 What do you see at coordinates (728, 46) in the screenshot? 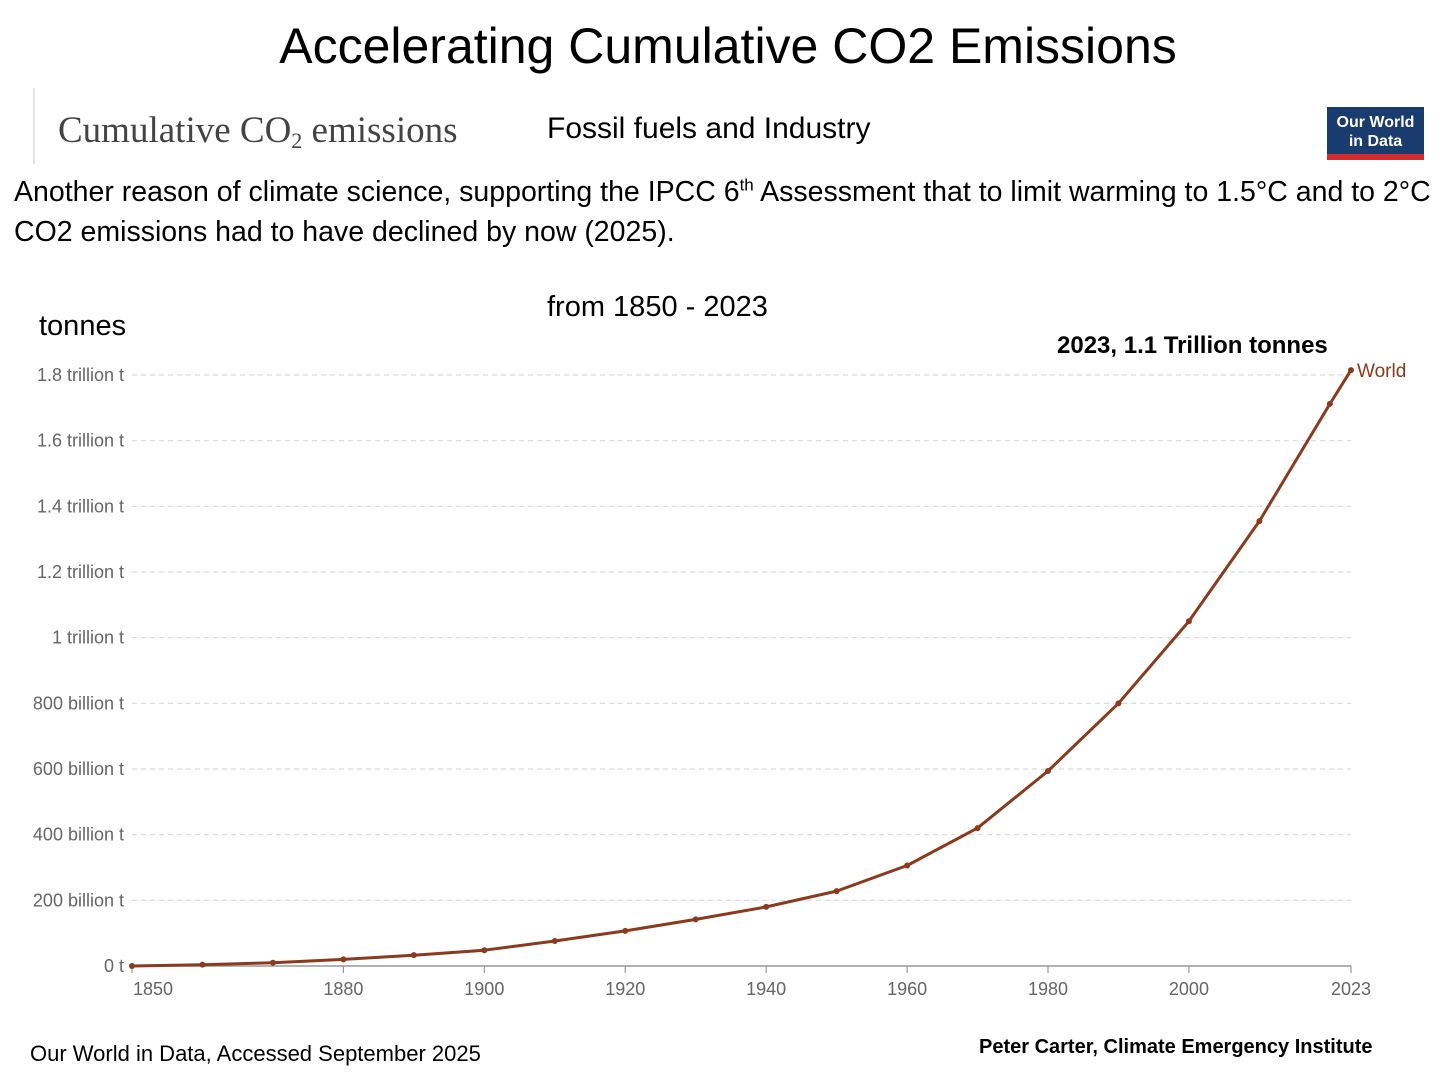
I see `page-title: Accelerating Cumulative CO2 Emissions` at bounding box center [728, 46].